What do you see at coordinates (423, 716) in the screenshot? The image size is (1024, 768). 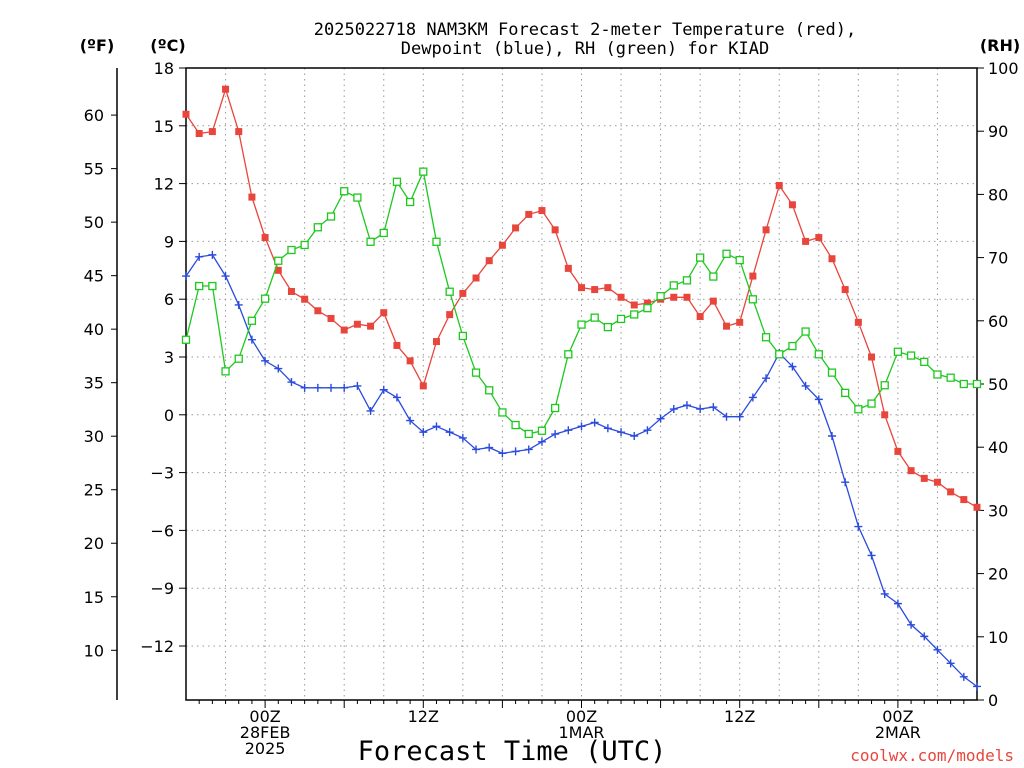 I see `x-tick-label: 12Z` at bounding box center [423, 716].